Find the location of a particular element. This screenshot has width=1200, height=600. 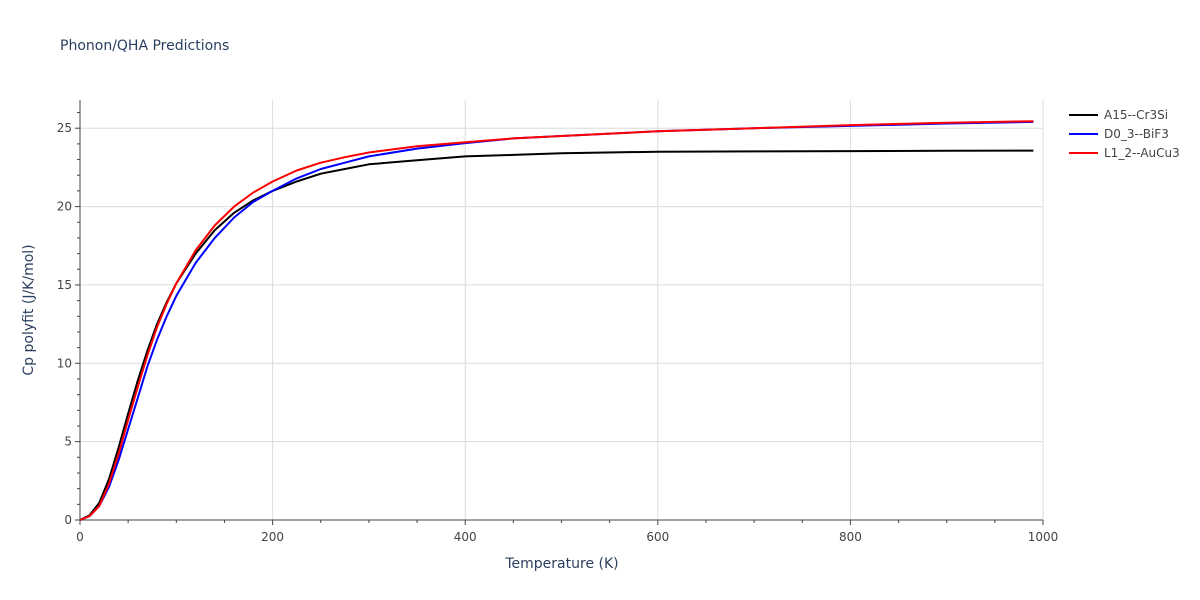

legend: A15--Cr3Si D0_3--BiF3 L1_2--AuCu3 is located at coordinates (1124, 134).